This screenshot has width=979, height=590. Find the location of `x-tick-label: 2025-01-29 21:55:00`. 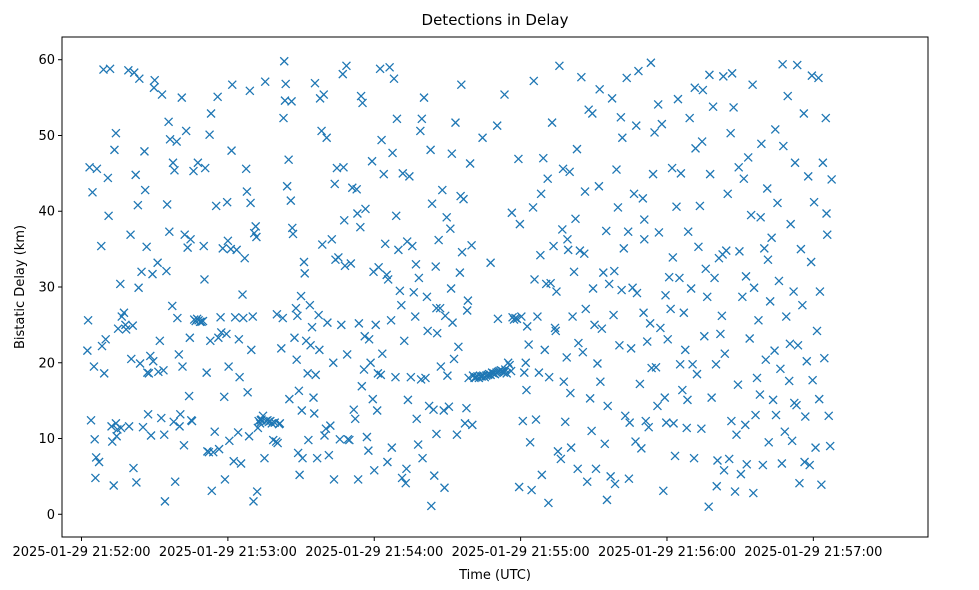

x-tick-label: 2025-01-29 21:55:00 is located at coordinates (521, 552).